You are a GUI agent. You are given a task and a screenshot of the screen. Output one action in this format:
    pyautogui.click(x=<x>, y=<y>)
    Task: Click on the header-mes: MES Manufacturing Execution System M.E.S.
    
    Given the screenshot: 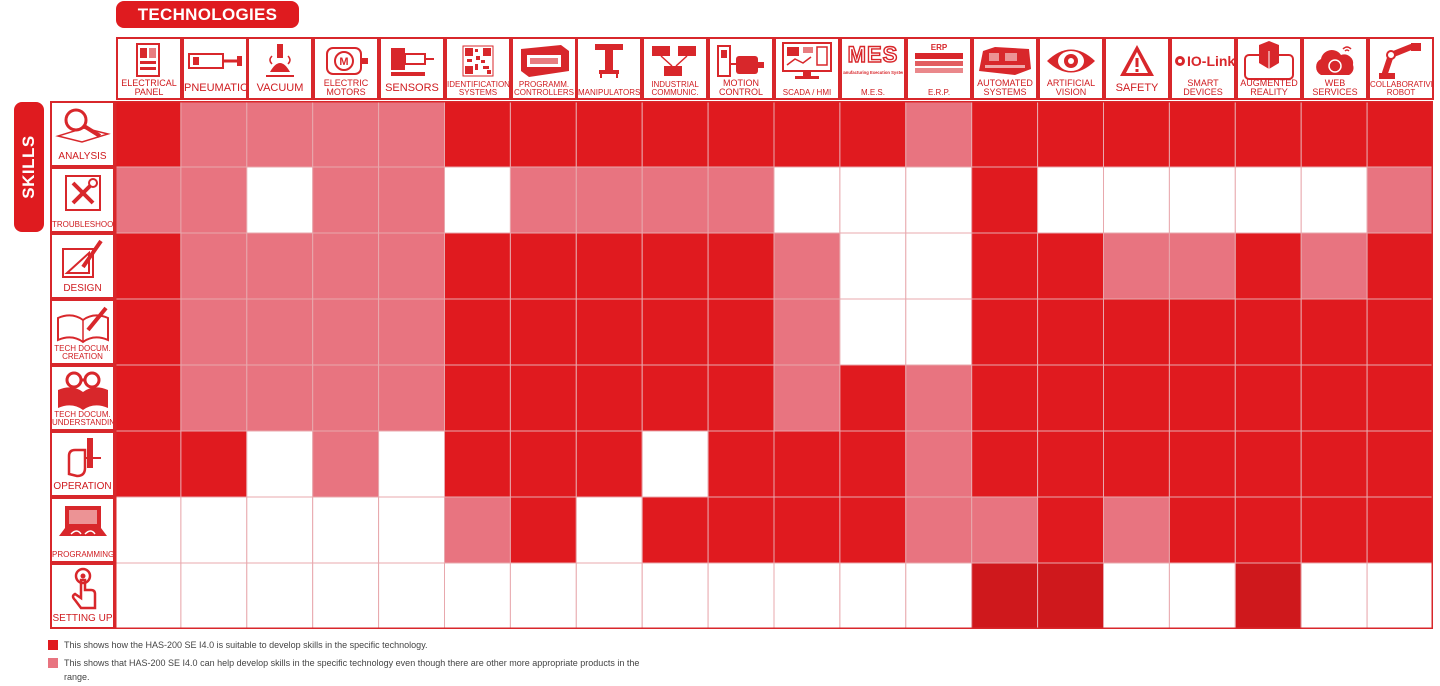 What is the action you would take?
    pyautogui.click(x=873, y=68)
    